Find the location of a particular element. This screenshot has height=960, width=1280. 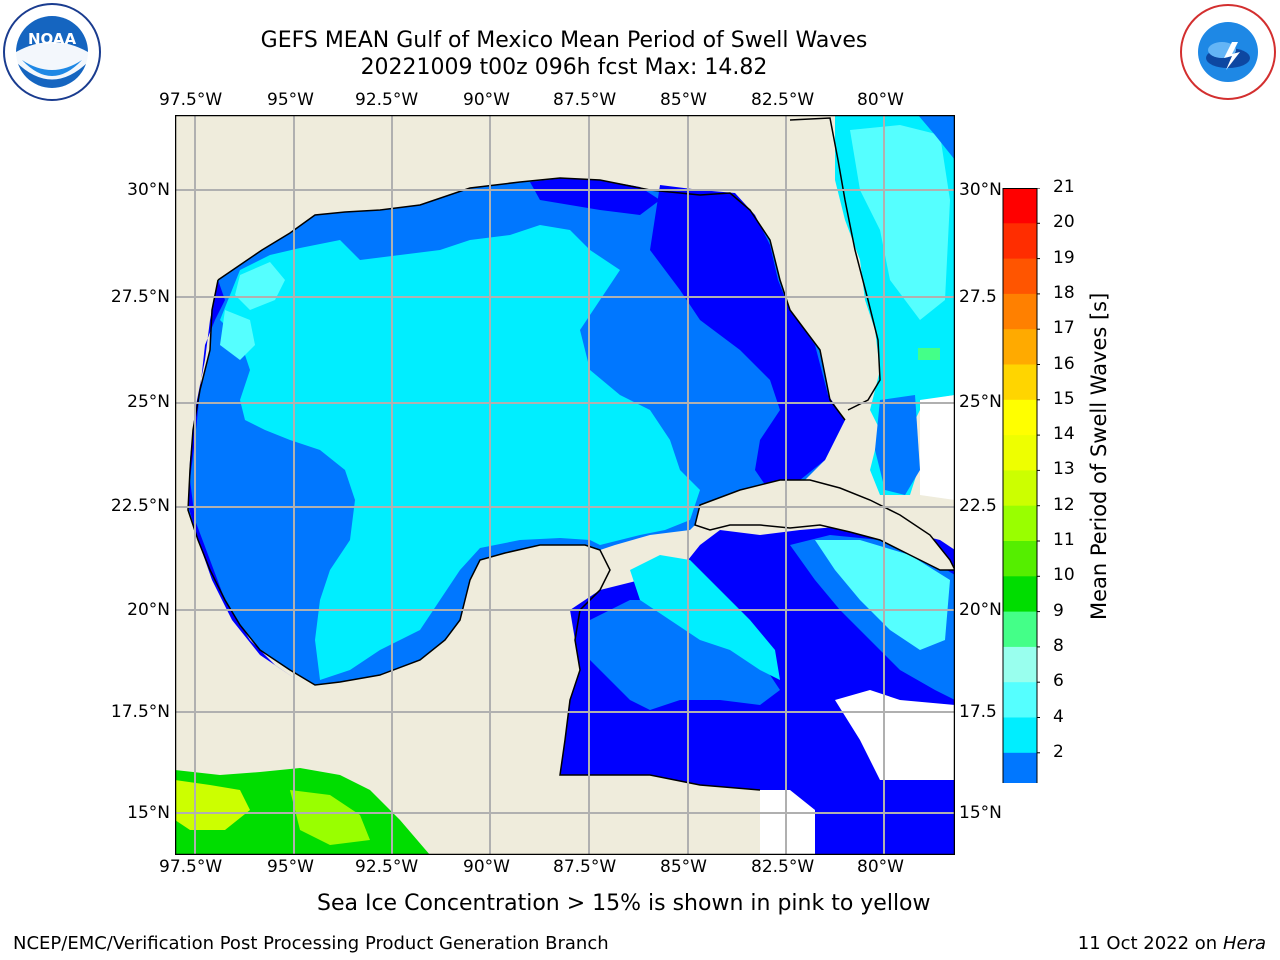

lon-label-bottom: 97.5°W is located at coordinates (191, 867).